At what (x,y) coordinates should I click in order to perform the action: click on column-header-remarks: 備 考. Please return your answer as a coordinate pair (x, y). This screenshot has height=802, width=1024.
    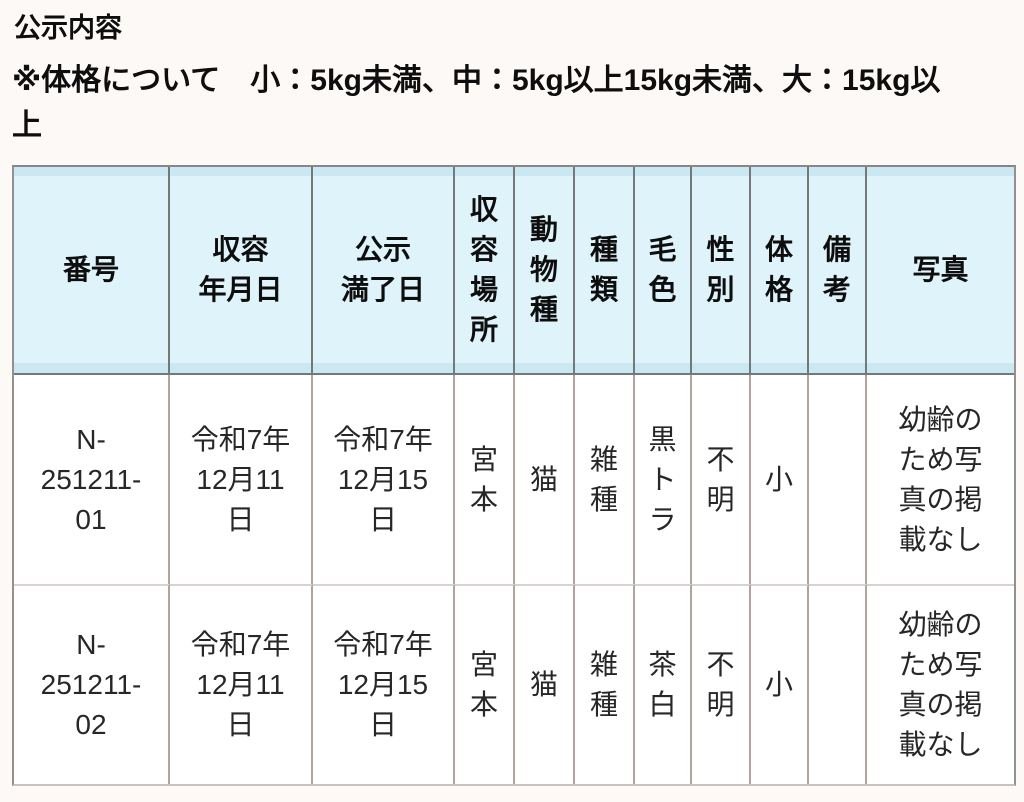
    Looking at the image, I should click on (838, 271).